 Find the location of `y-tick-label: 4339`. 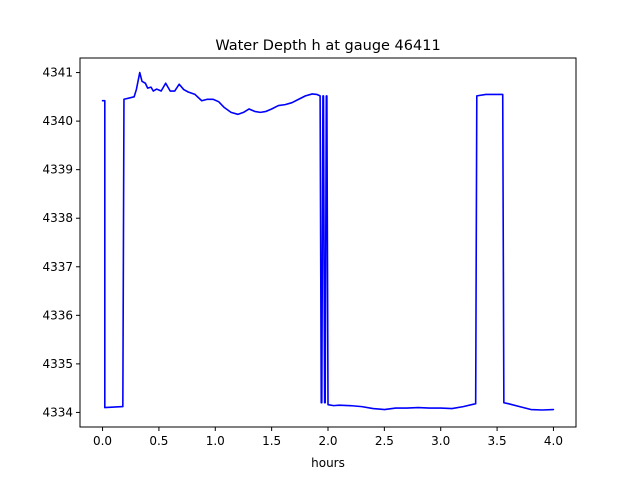

y-tick-label: 4339 is located at coordinates (57, 170).